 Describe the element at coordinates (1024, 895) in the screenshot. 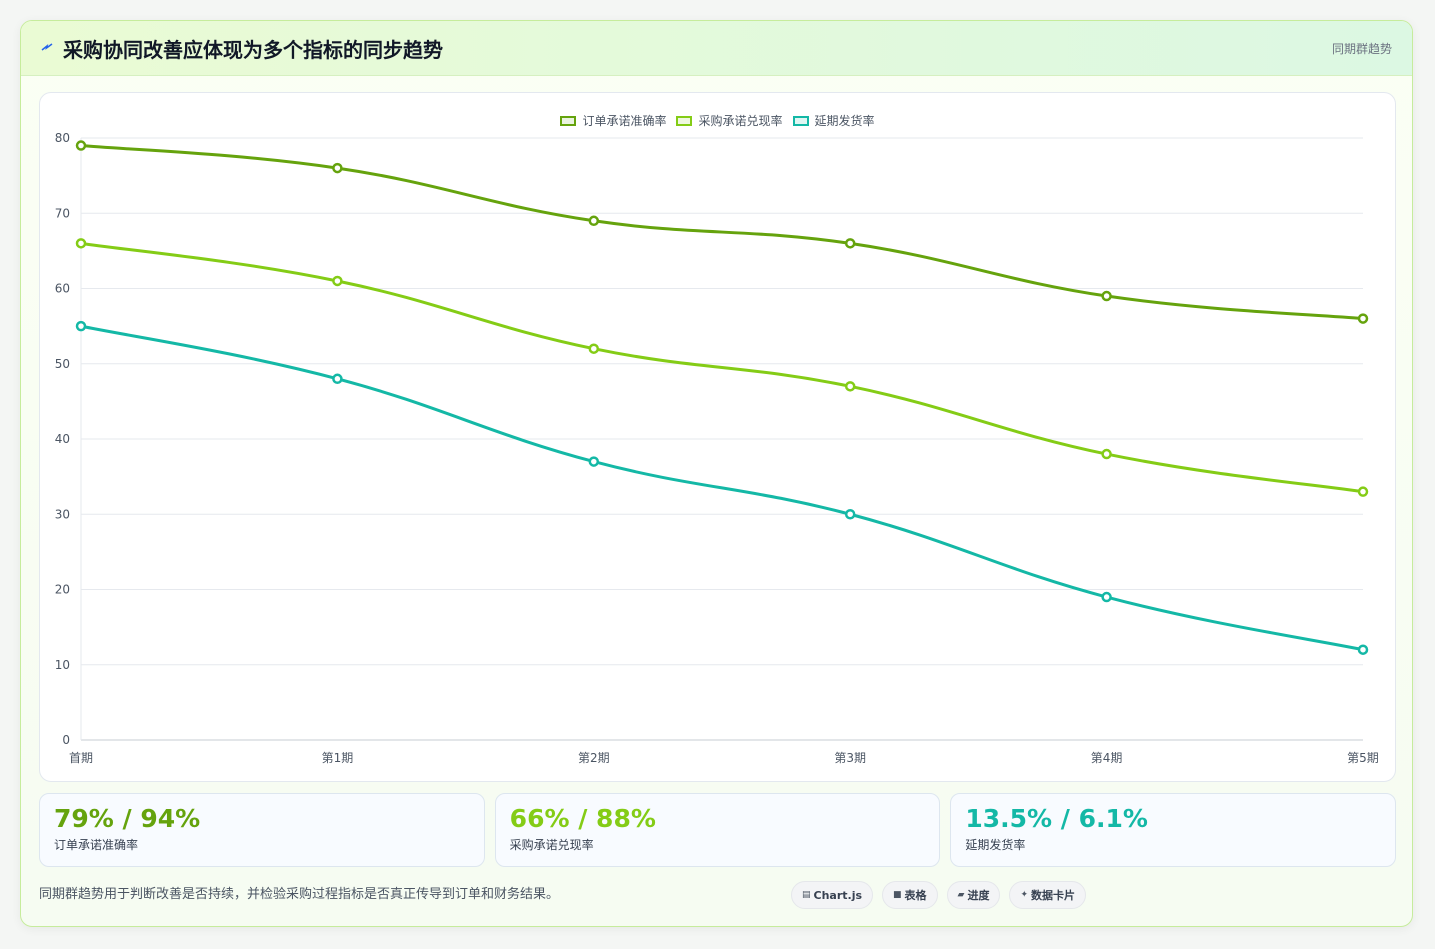

I see `sparkle-icon: ✦` at that location.